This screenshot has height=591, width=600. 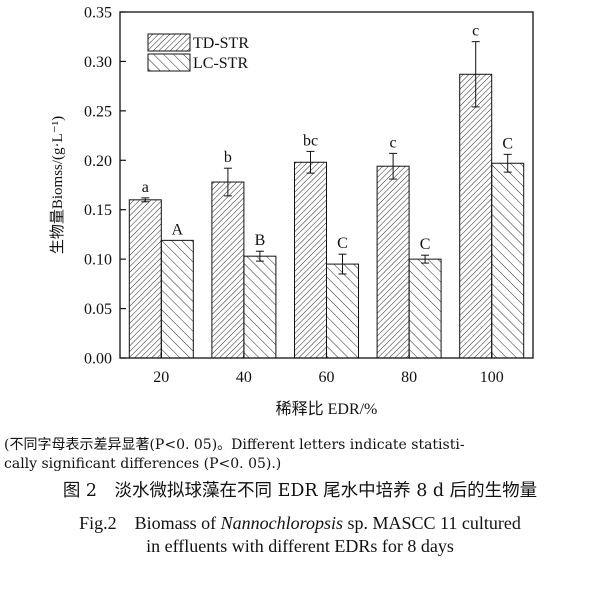 I want to click on y-tick-label: 0.05, so click(x=98, y=309).